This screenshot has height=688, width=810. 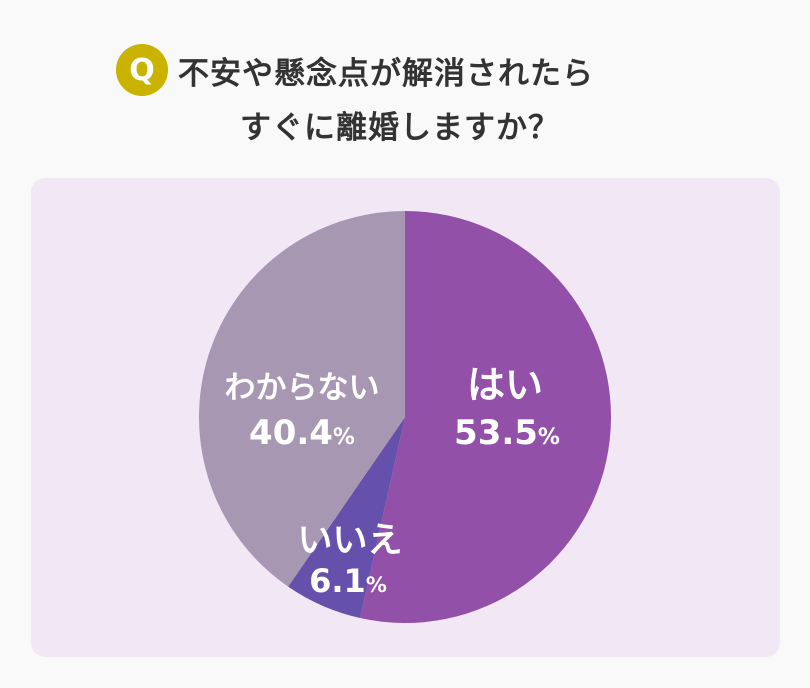 I want to click on label-yes-unit: %, so click(x=549, y=437).